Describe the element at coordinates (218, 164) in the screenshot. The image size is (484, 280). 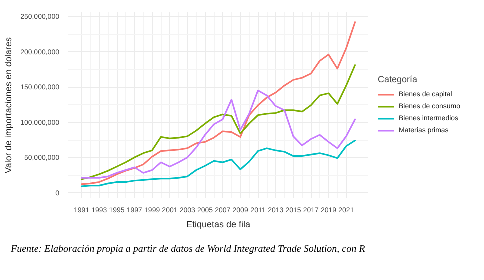
I see `line-series` at that location.